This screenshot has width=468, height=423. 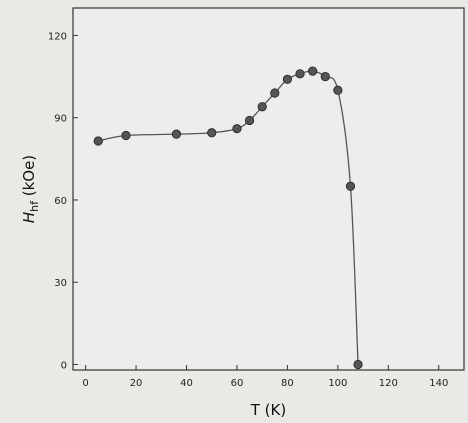 I want to click on x-tick-label: 40, so click(x=186, y=383).